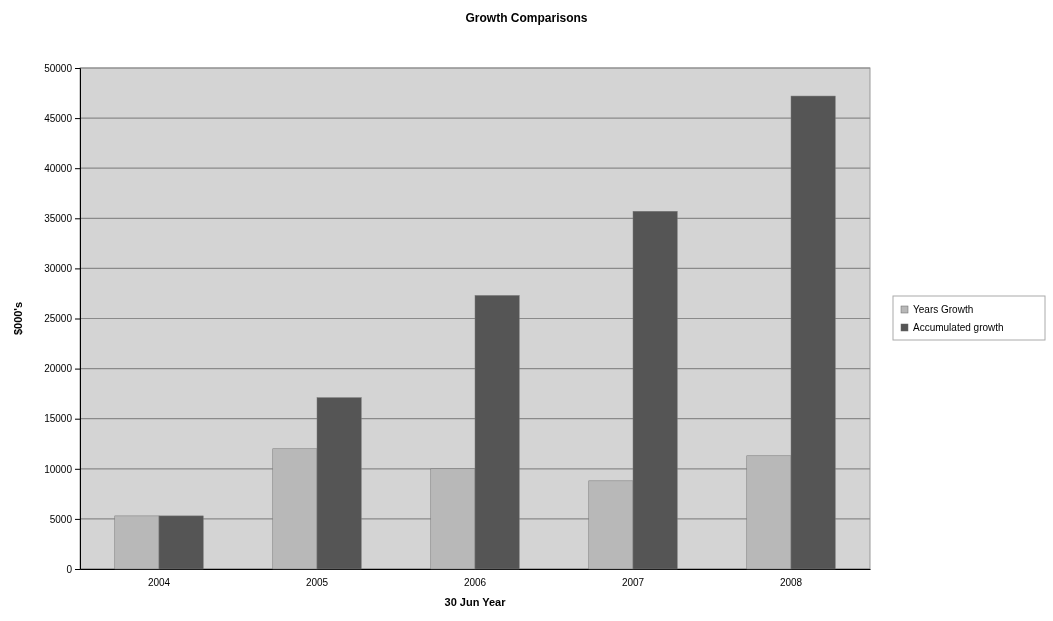 This screenshot has width=1053, height=621. Describe the element at coordinates (633, 583) in the screenshot. I see `x-tick-label: 2007` at that location.